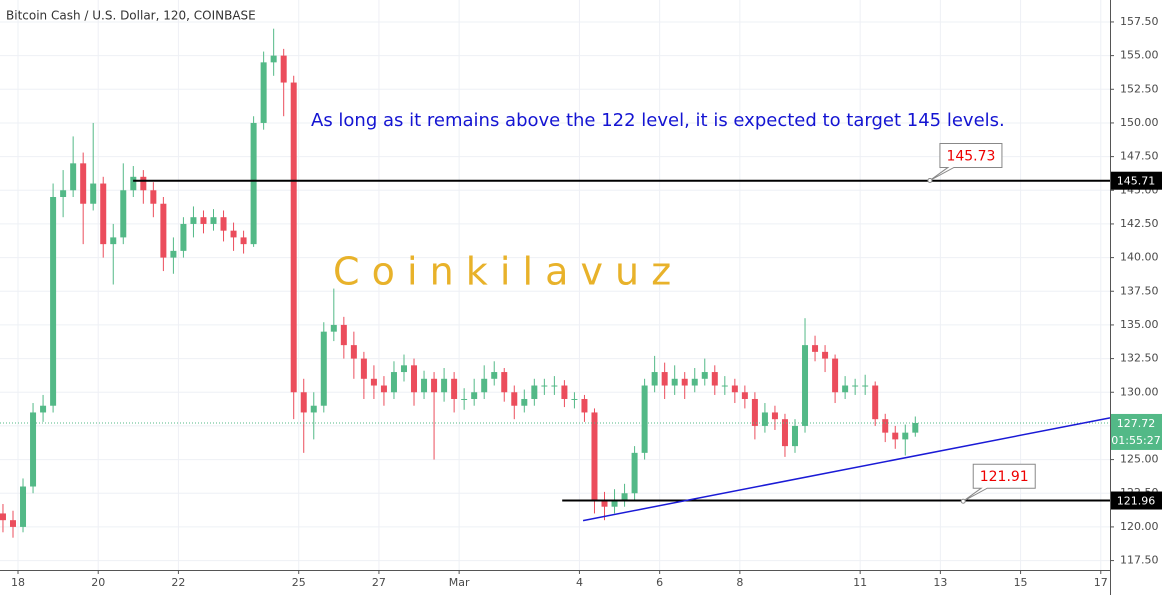  I want to click on x-tick-label: 13, so click(940, 582).